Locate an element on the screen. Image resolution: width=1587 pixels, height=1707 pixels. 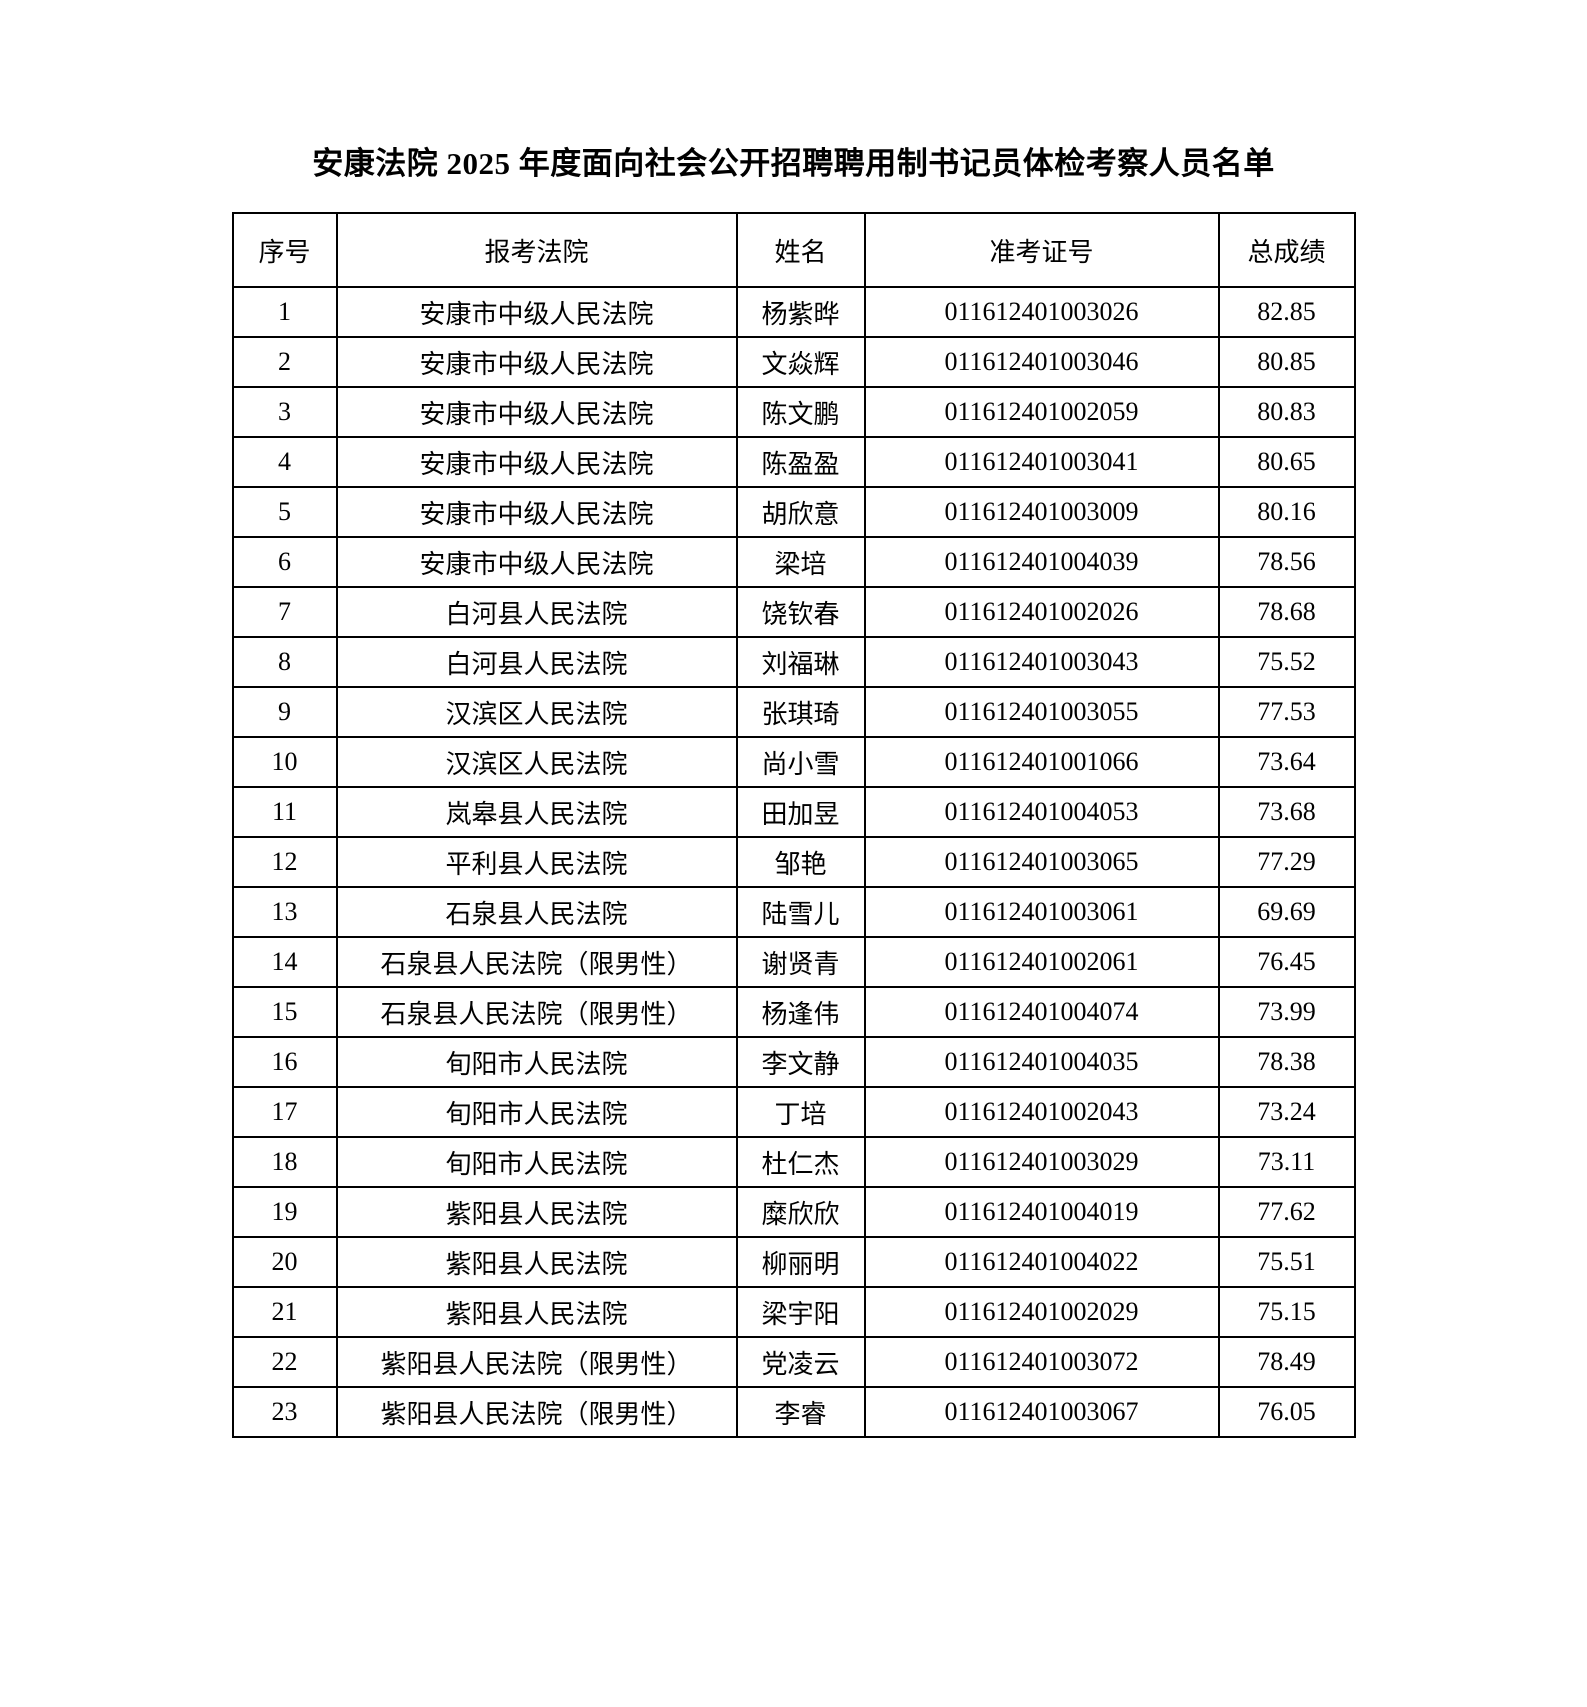
table-row: 7 白河县人民法院 饶钦春 011612401002026 78.68 is located at coordinates (793, 612).